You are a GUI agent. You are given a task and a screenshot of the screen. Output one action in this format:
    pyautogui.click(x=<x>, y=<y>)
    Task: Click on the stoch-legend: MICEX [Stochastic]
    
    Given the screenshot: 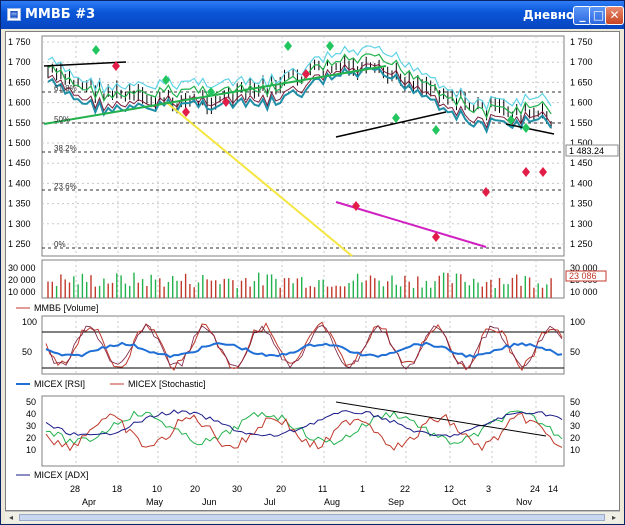 What is the action you would take?
    pyautogui.click(x=167, y=384)
    